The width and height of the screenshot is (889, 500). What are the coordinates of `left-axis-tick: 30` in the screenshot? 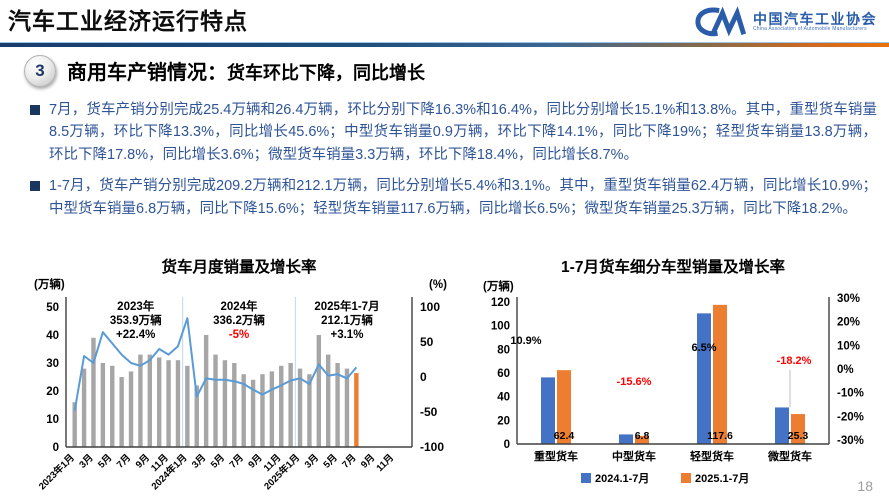 It's located at (52, 364).